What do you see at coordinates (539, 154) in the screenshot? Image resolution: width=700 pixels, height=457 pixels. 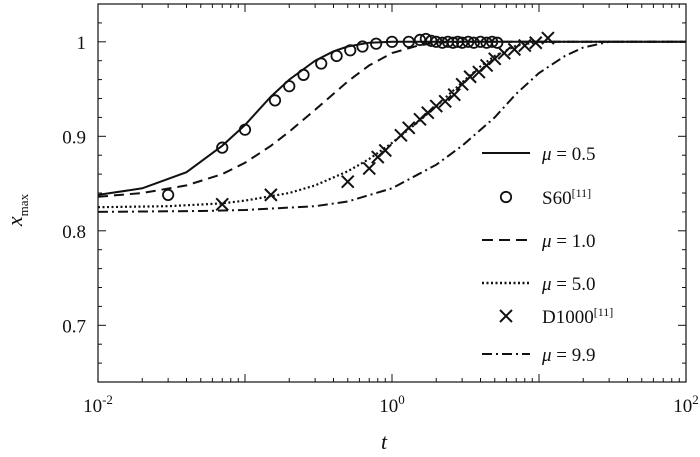 I see `legend-item: μ = 0.5` at bounding box center [539, 154].